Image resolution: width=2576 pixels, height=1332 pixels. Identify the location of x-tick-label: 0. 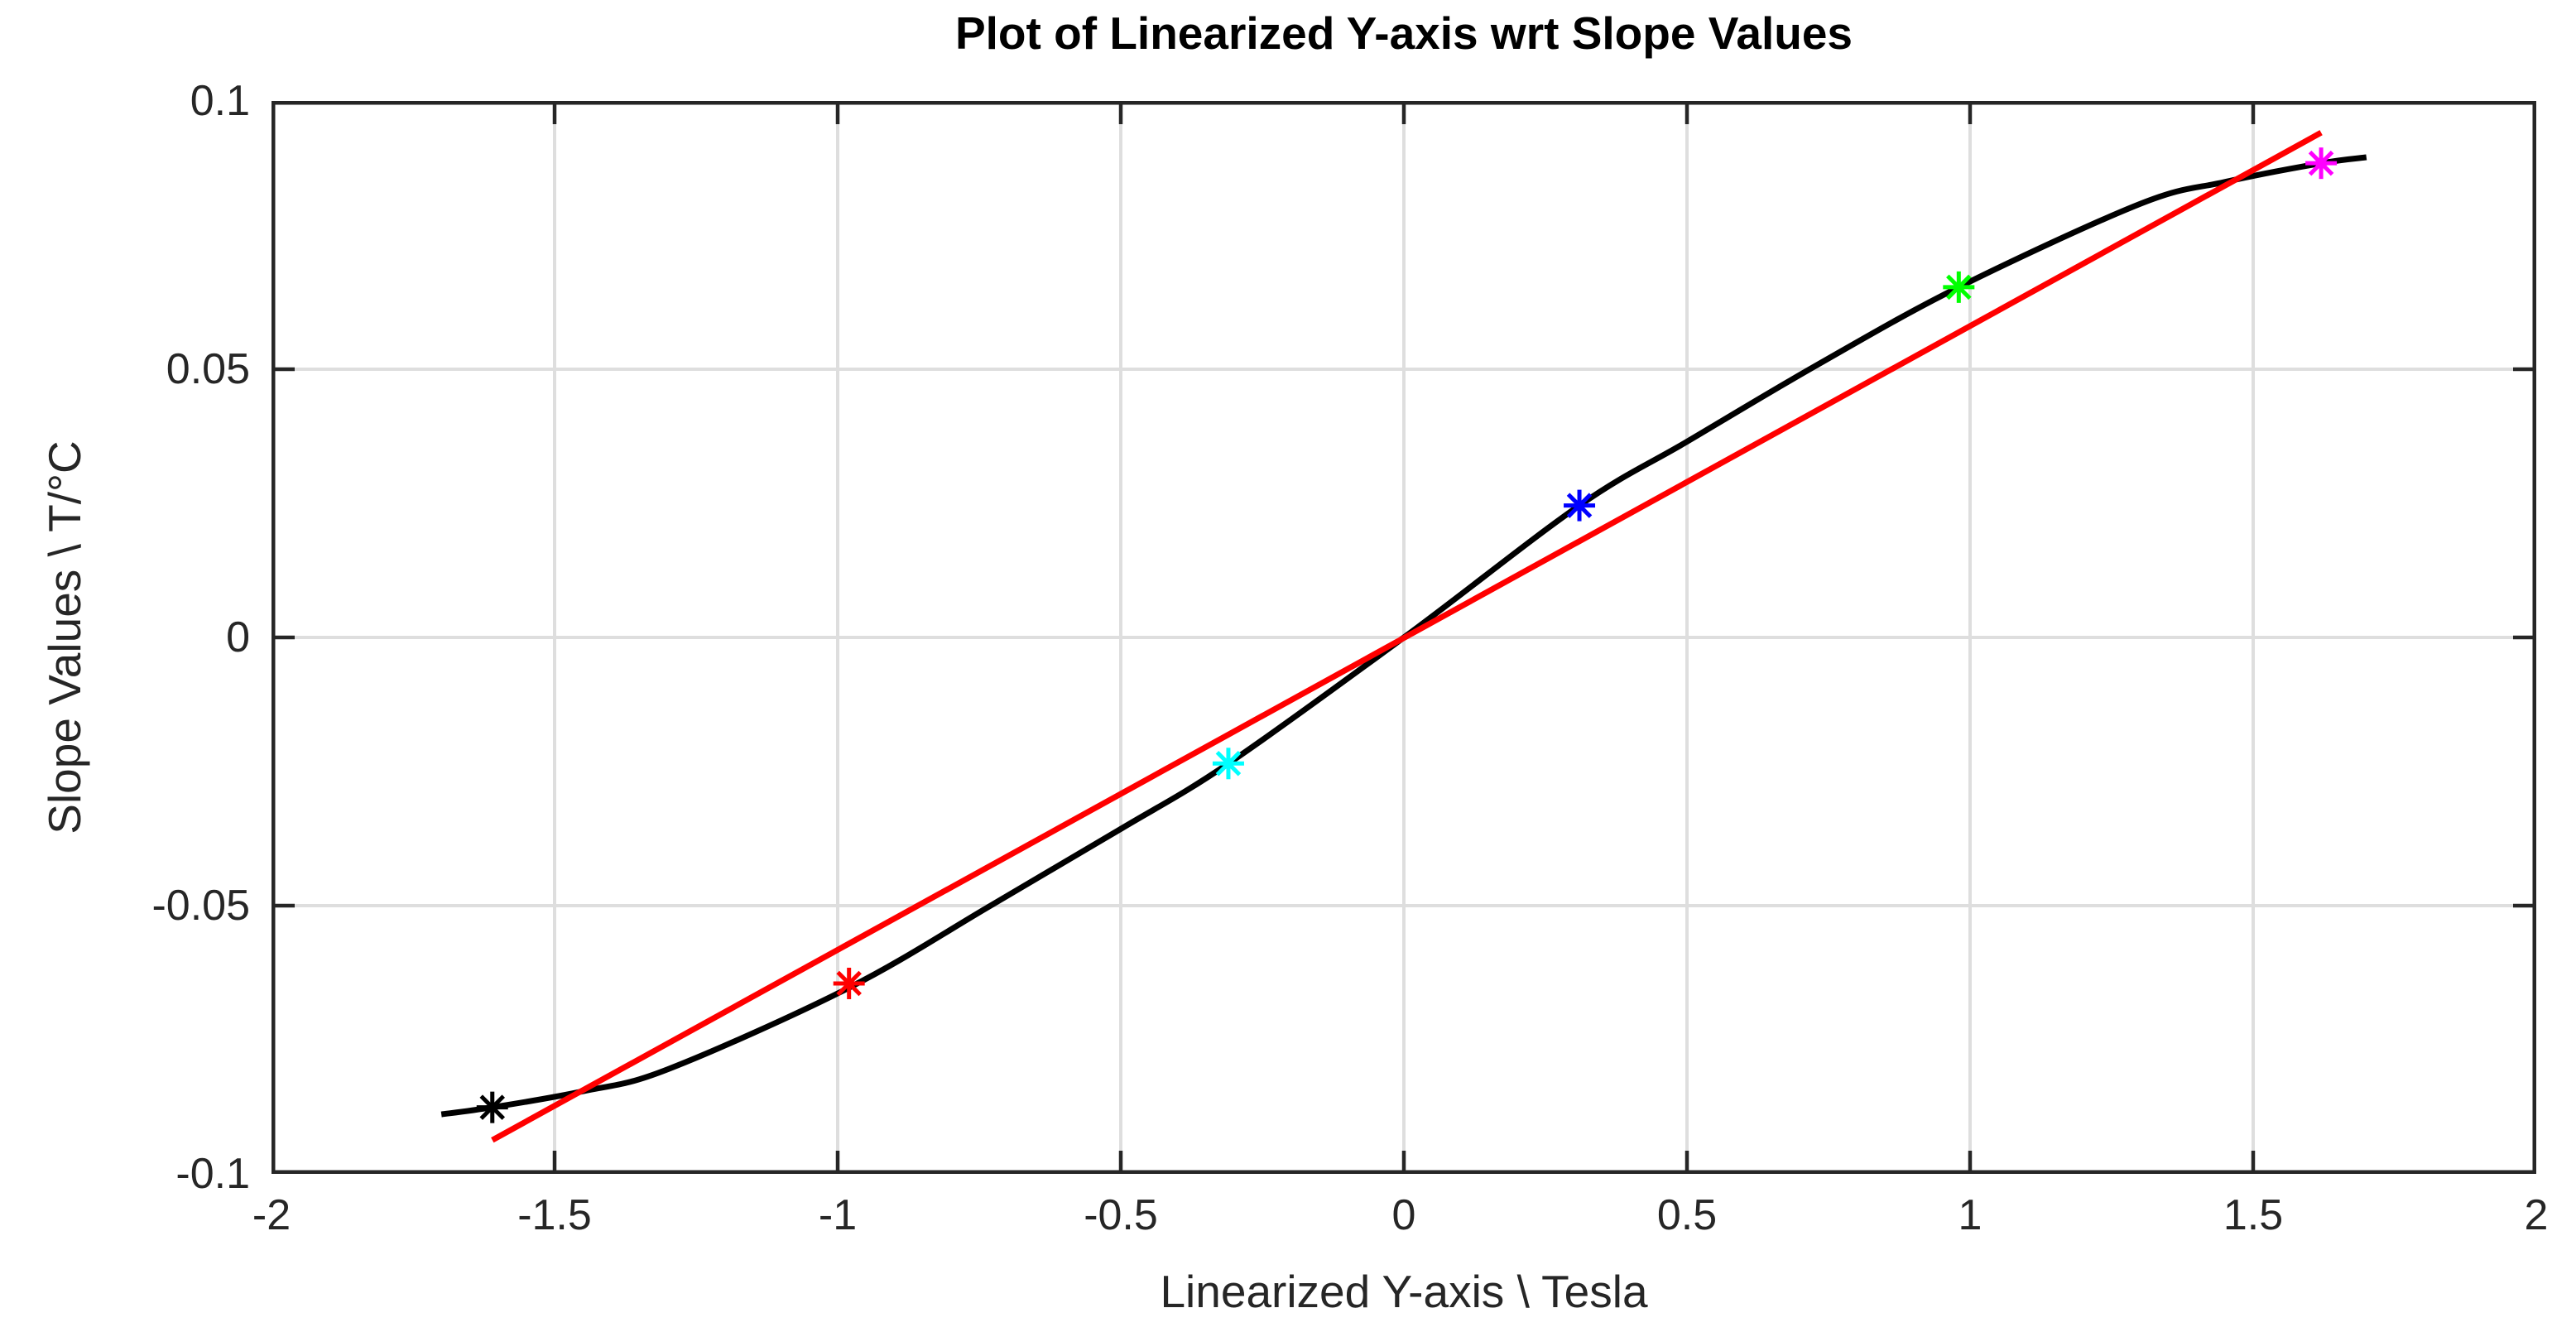
(1403, 1215).